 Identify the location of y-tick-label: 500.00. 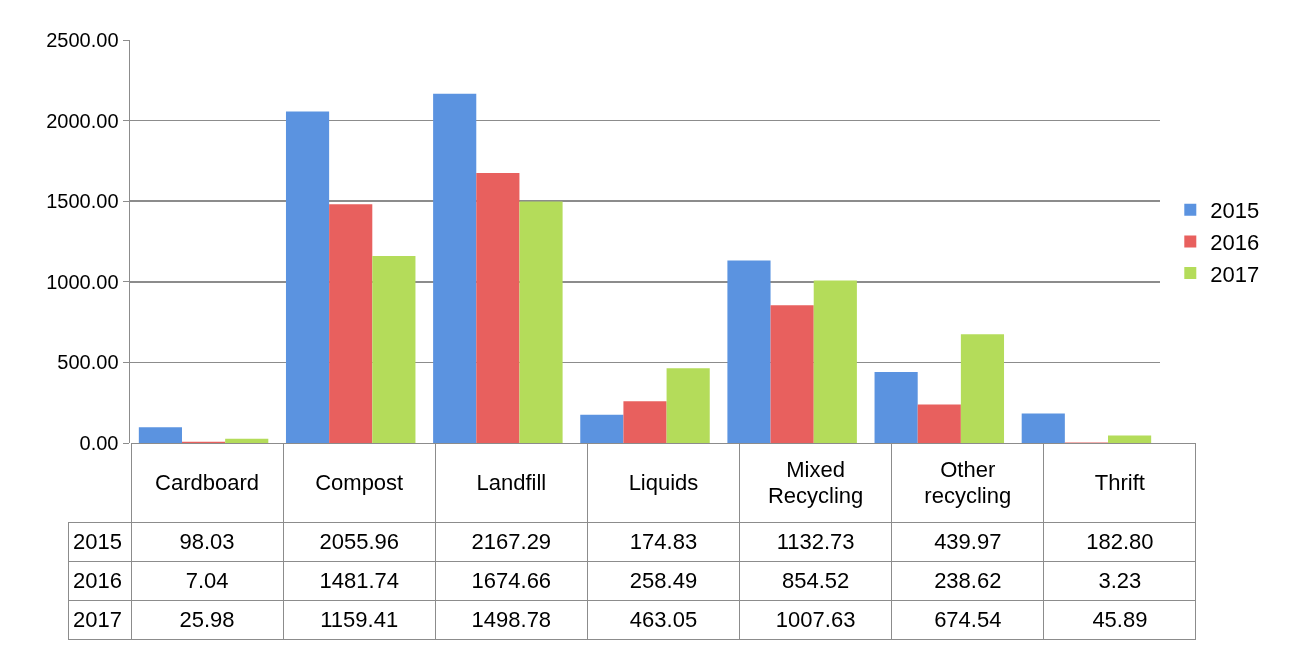
(88, 362).